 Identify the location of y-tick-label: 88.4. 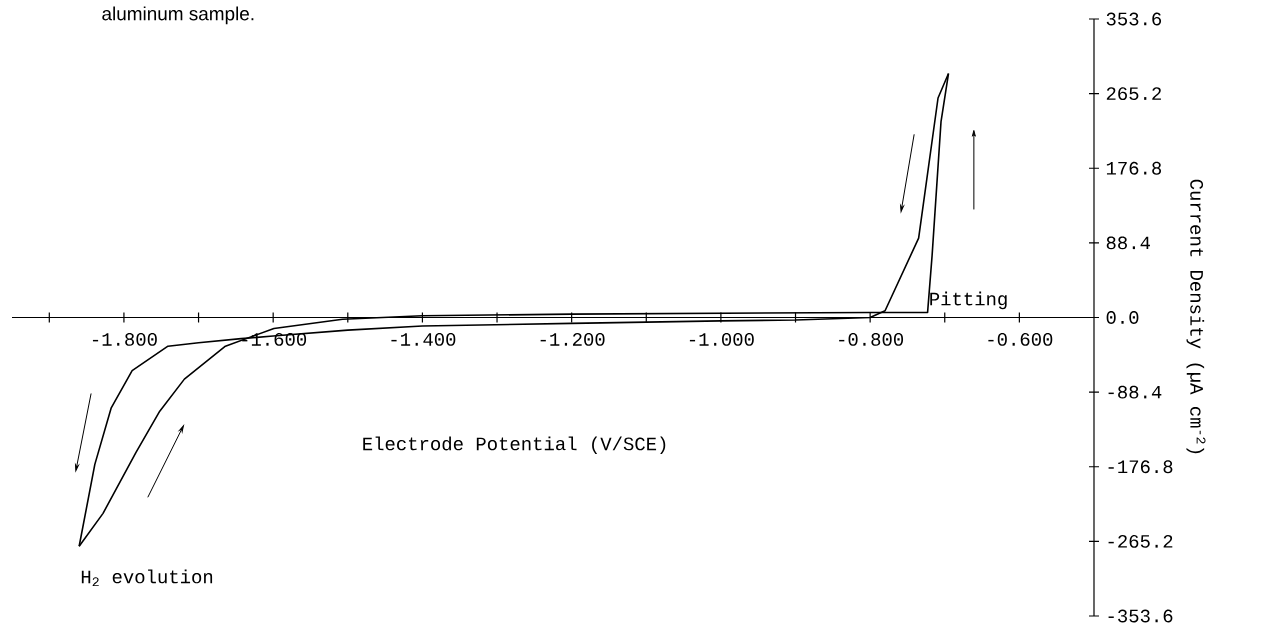
(1128, 243).